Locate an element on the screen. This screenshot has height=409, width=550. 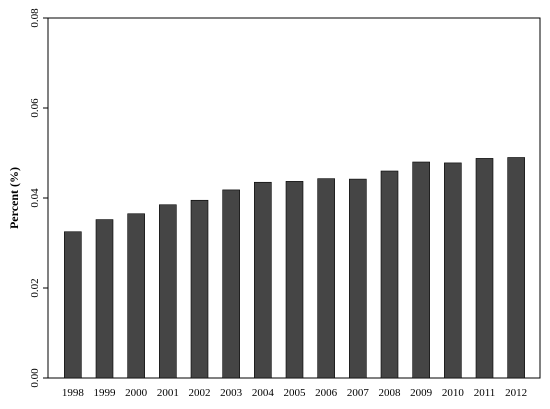
x-tick-label: 2004 is located at coordinates (263, 393).